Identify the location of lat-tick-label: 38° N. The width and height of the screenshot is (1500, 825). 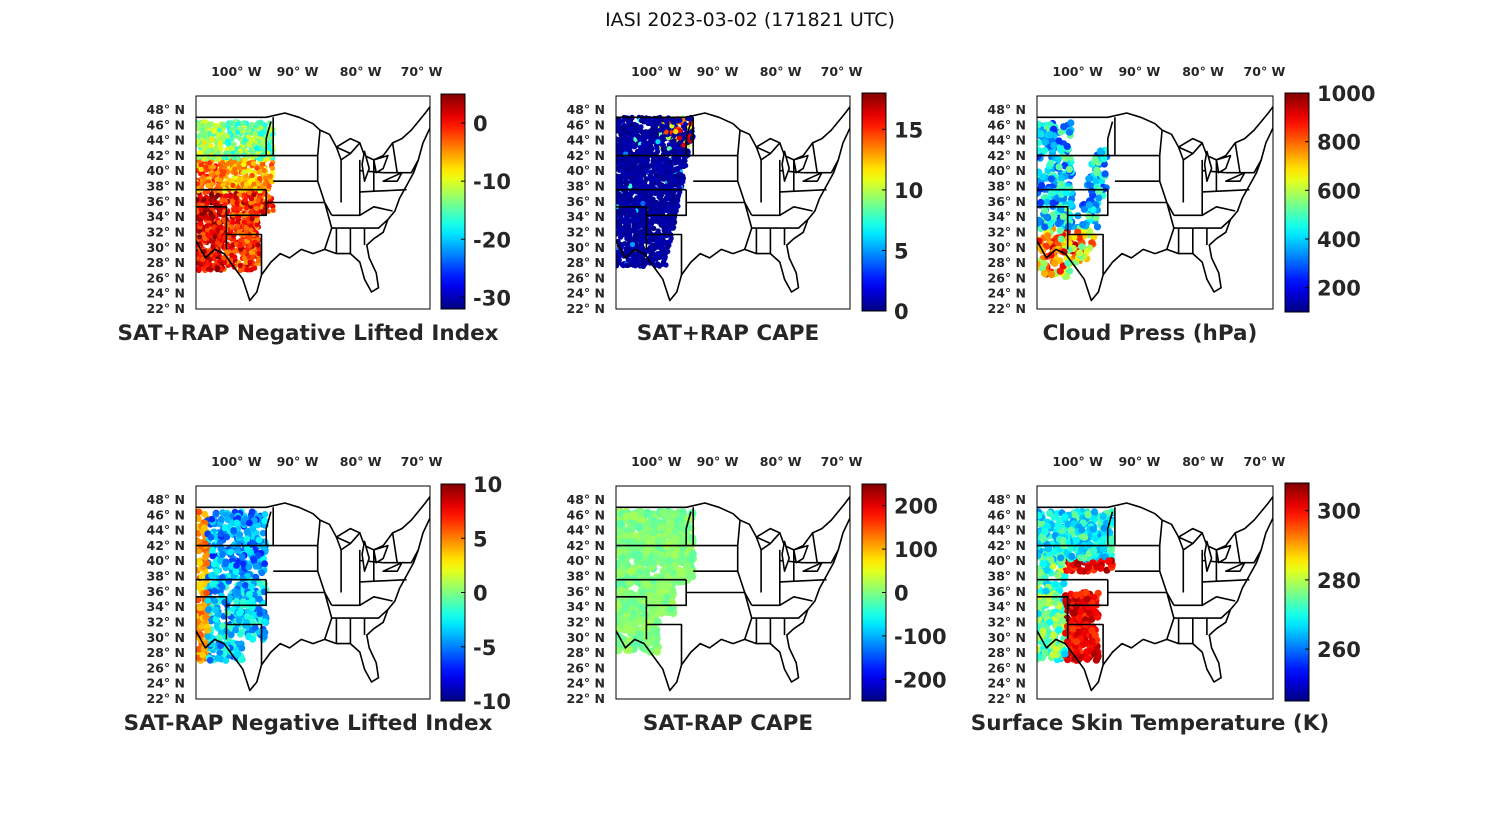
(166, 576).